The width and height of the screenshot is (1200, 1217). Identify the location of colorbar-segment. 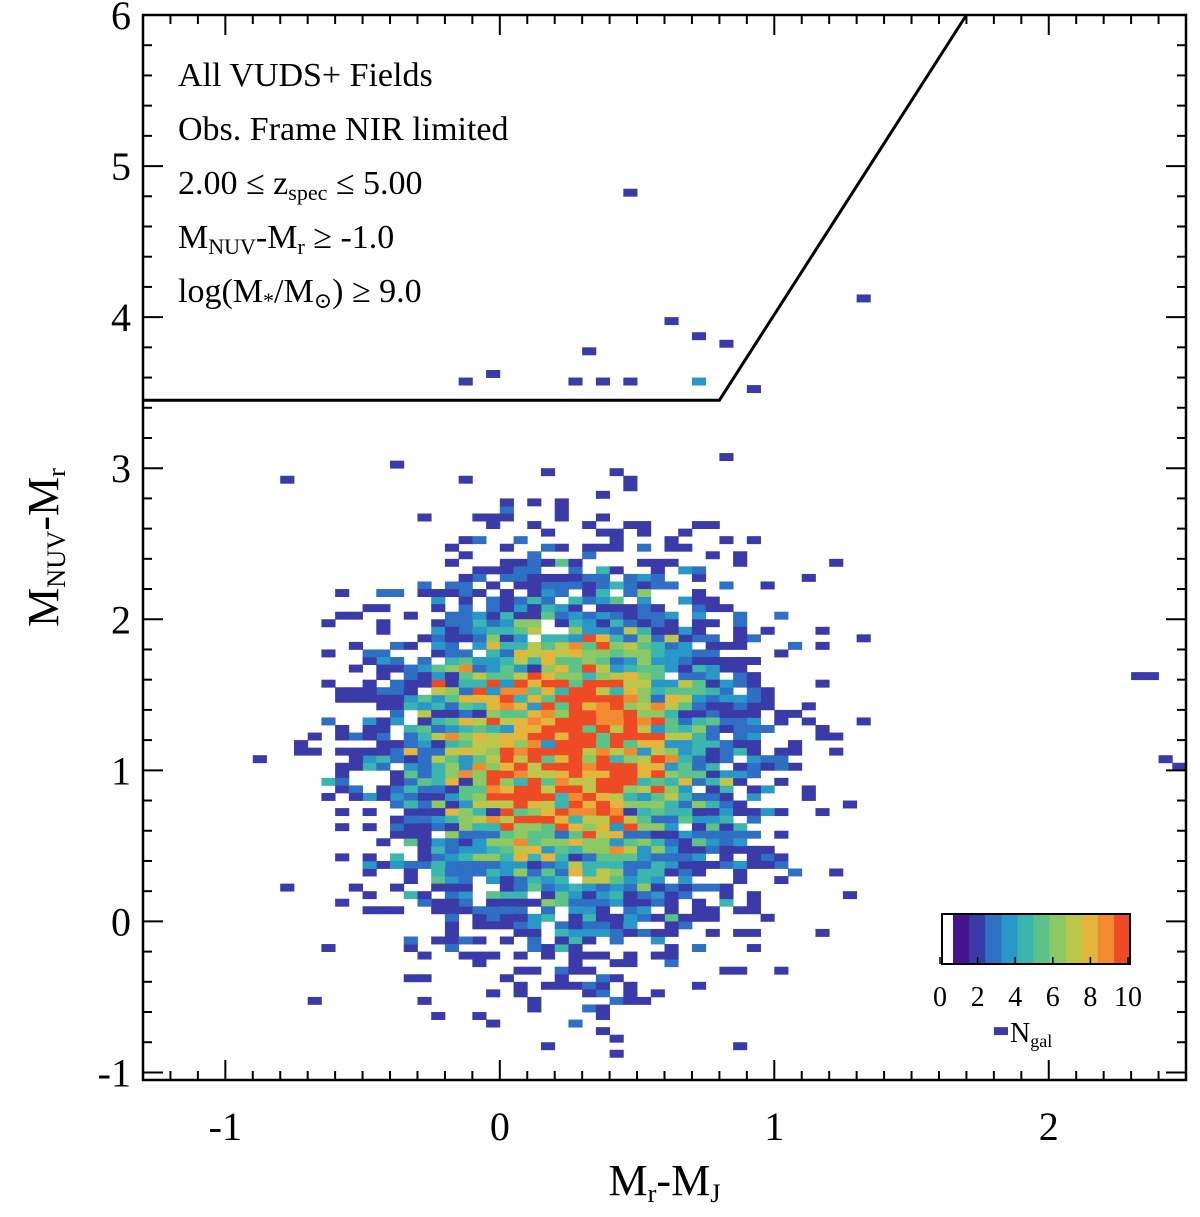
(993, 939).